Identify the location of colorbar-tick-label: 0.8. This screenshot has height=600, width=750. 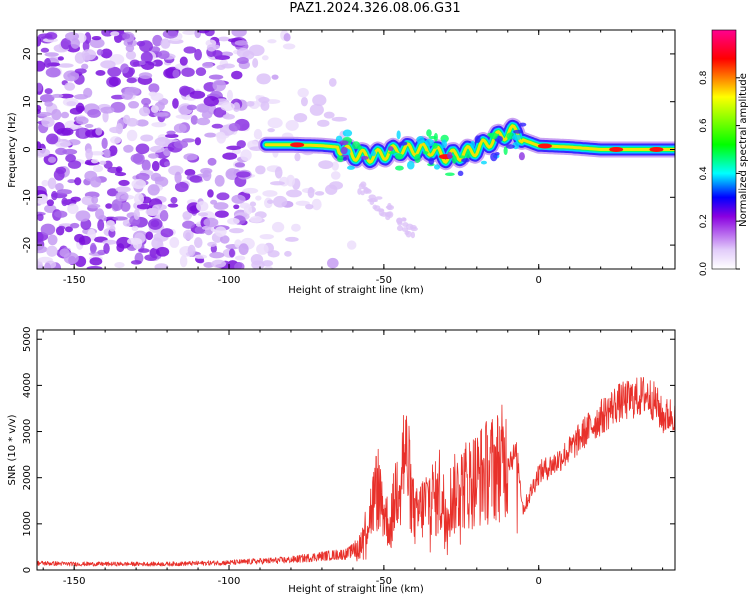
(704, 77).